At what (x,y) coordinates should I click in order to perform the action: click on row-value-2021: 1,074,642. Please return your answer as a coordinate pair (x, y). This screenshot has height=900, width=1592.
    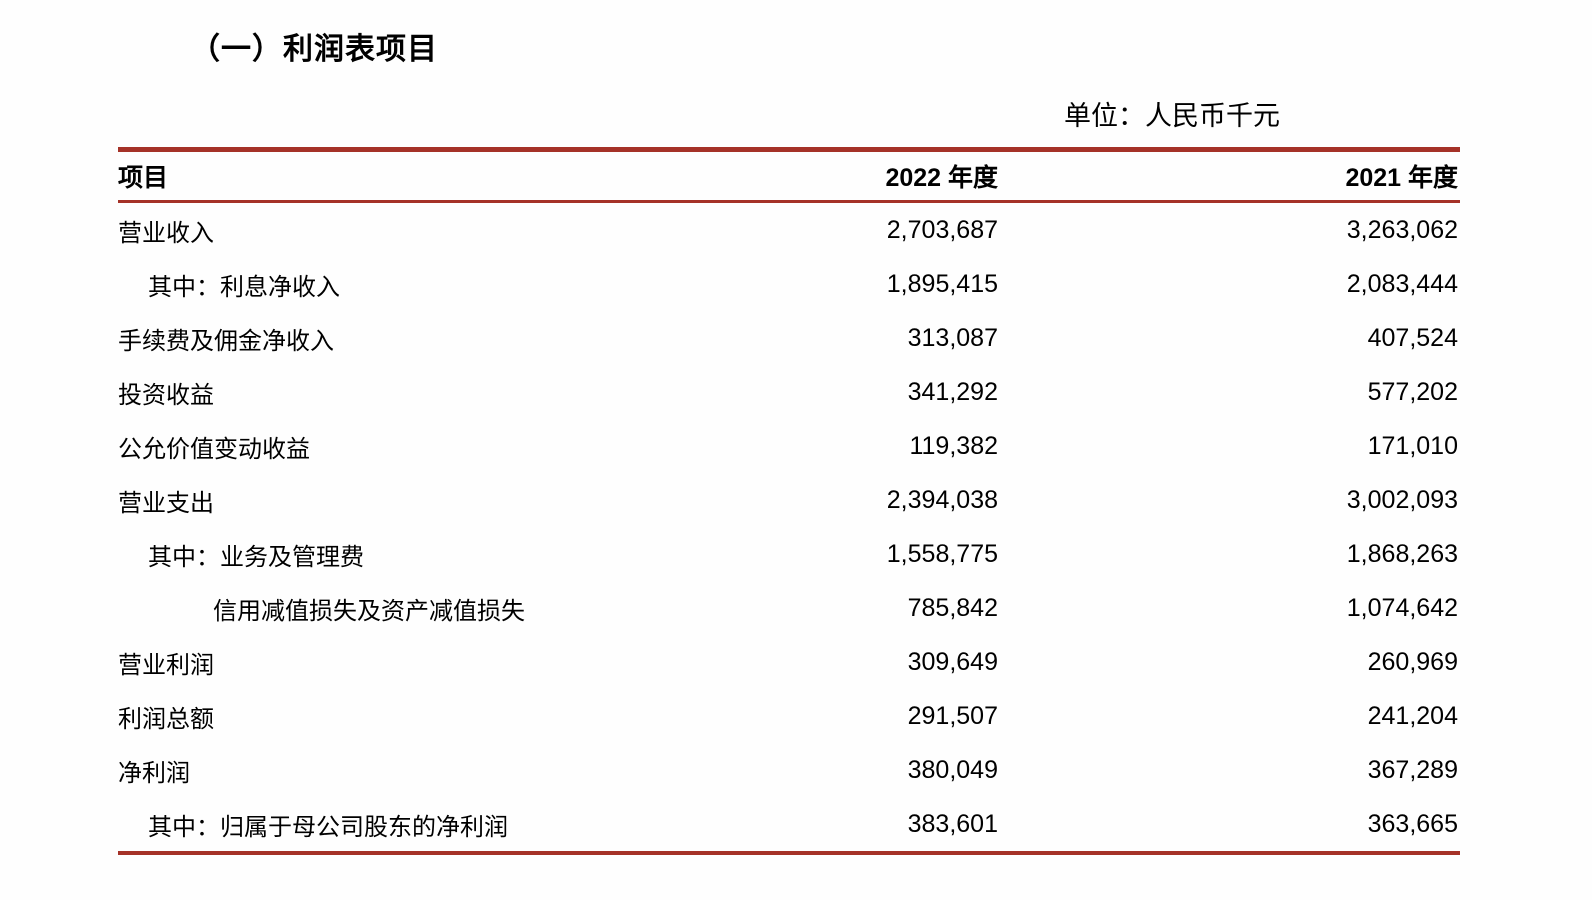
    Looking at the image, I should click on (1402, 607).